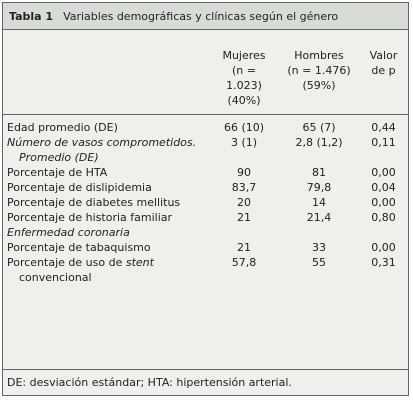 This screenshot has height=401, width=413. I want to click on table-cell: 0,44, so click(383, 127).